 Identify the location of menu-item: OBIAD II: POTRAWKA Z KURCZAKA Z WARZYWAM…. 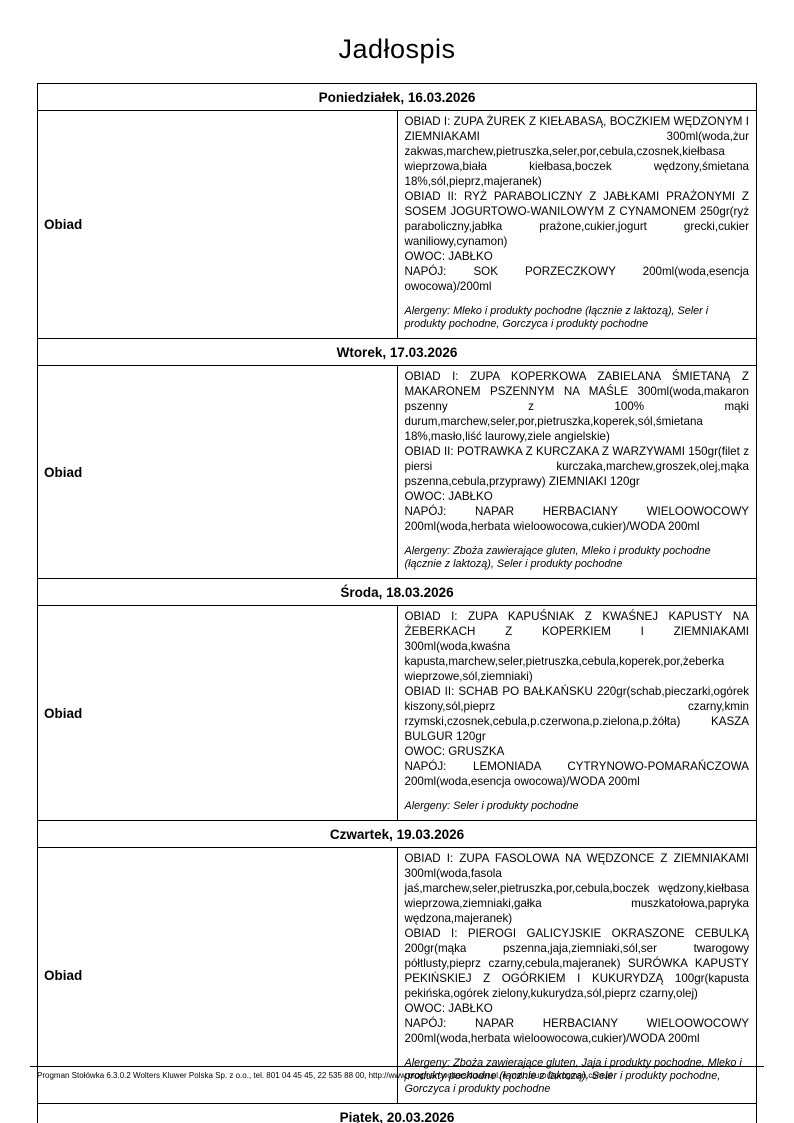
(577, 466).